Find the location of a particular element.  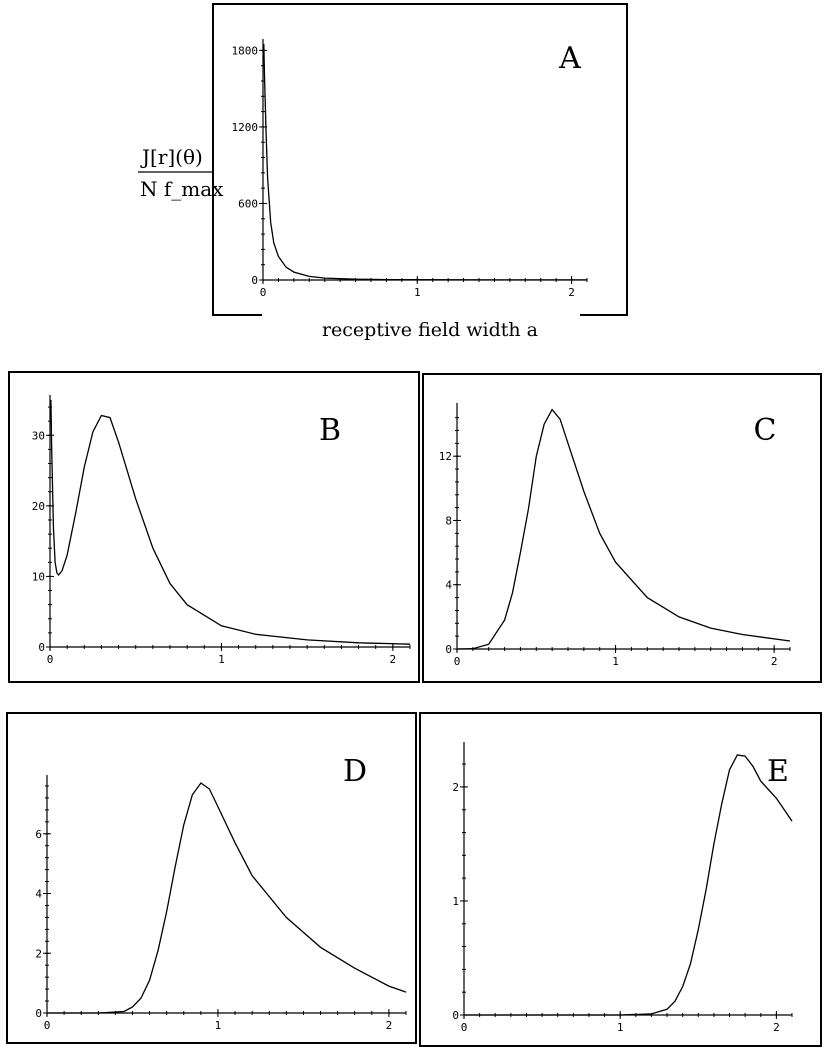

panel-d-y-tick-label: 4 is located at coordinates (38, 894).